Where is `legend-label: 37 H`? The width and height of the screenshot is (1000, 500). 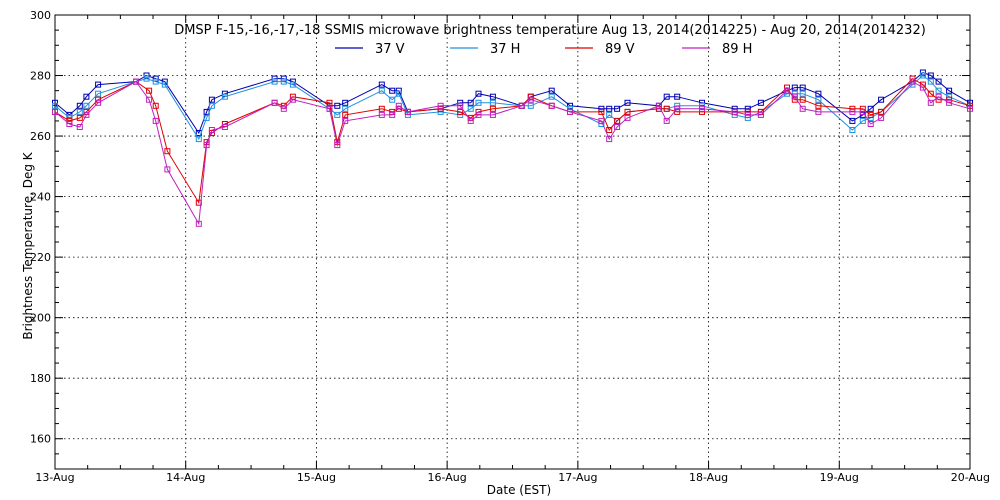 legend-label: 37 H is located at coordinates (505, 49).